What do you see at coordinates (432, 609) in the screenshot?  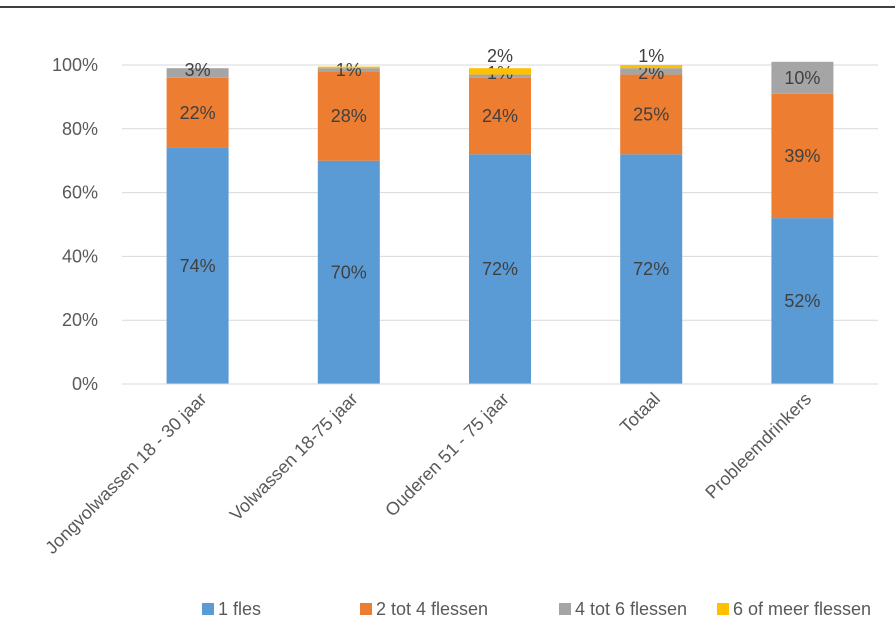 I see `legend-label: 2 tot 4 flessen` at bounding box center [432, 609].